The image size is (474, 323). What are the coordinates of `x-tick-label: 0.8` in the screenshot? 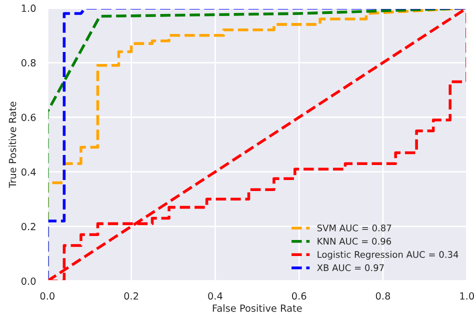 It's located at (383, 296).